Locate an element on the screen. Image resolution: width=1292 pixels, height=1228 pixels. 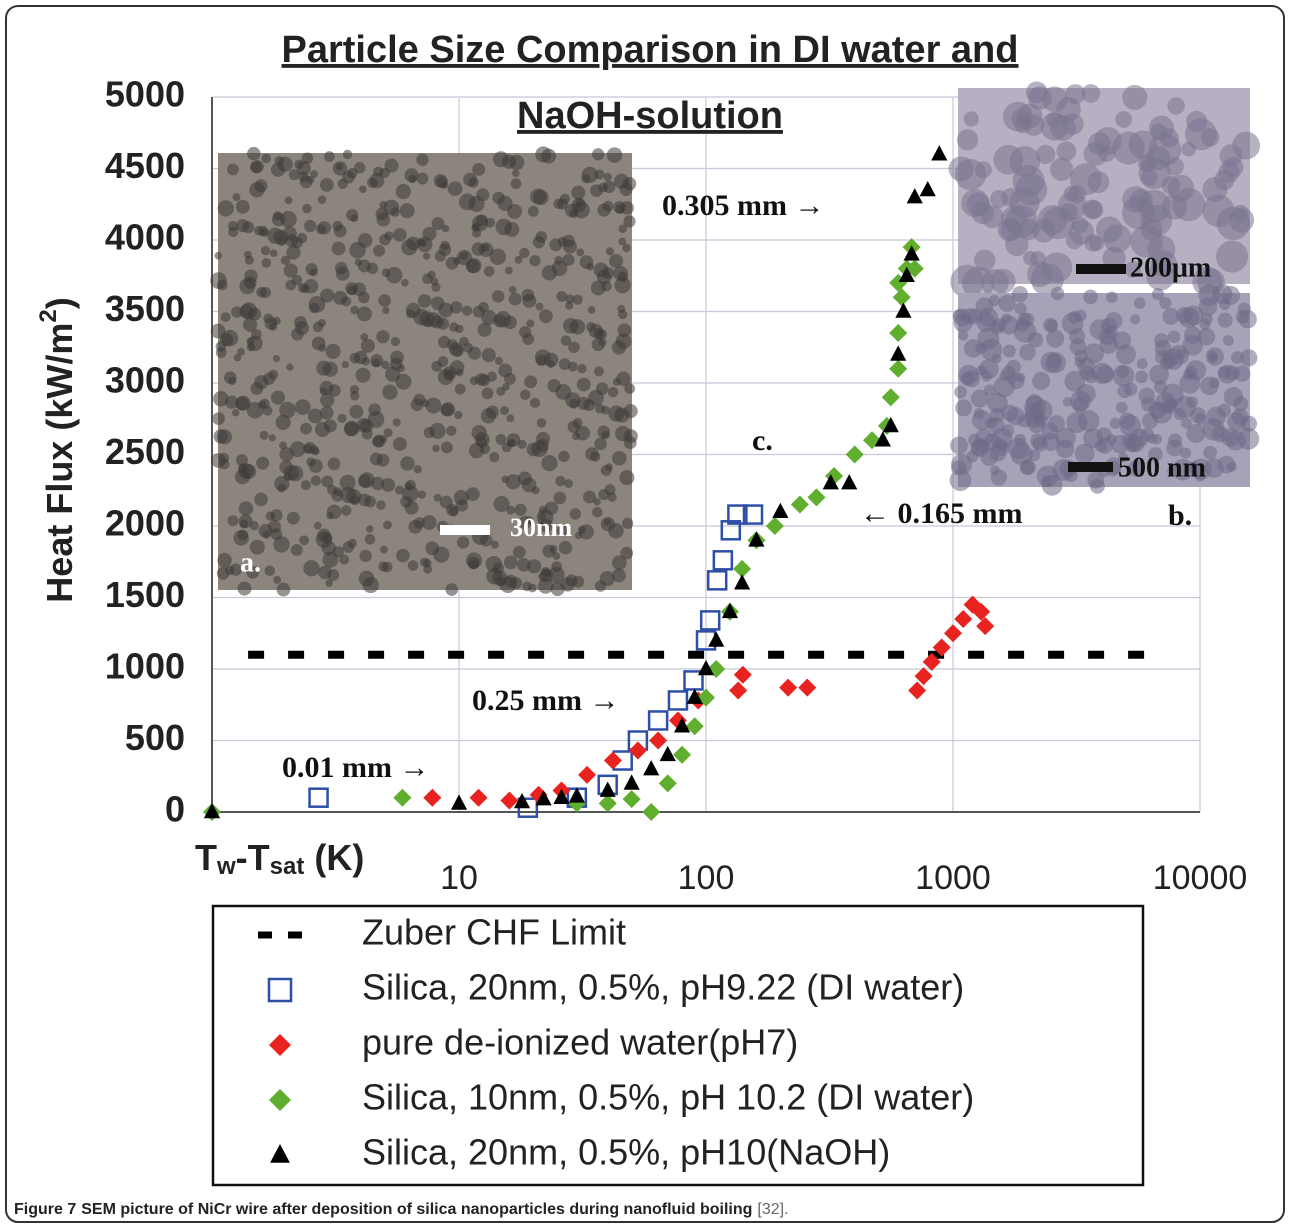
y-tick-label: 2500 is located at coordinates (145, 451).